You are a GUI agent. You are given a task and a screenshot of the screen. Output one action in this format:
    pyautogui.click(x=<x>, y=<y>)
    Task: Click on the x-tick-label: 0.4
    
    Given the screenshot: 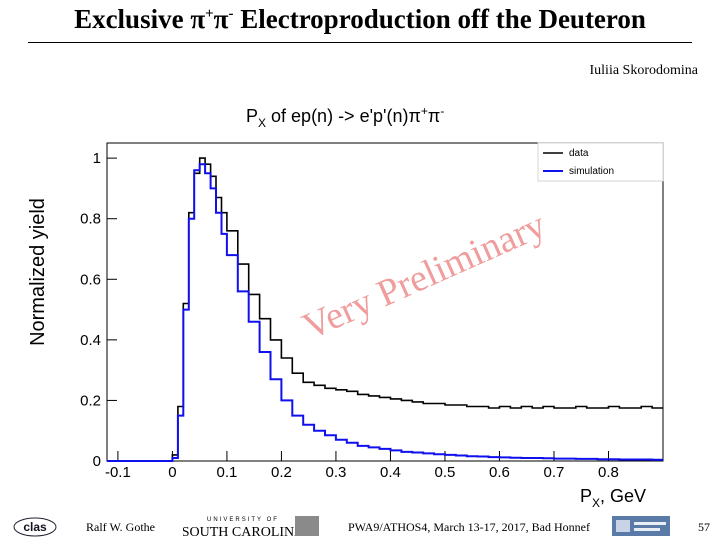 What is the action you would take?
    pyautogui.click(x=390, y=472)
    